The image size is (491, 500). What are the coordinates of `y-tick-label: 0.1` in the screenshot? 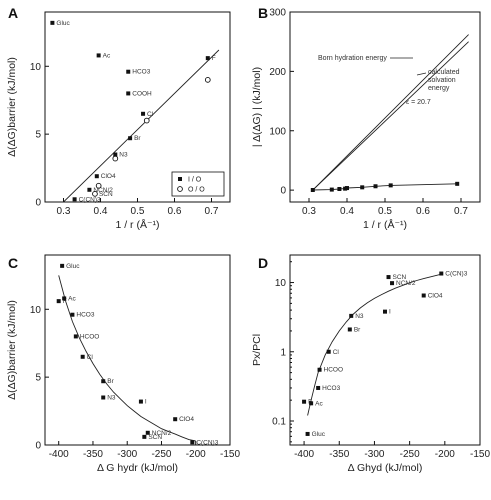 It's located at (279, 421).